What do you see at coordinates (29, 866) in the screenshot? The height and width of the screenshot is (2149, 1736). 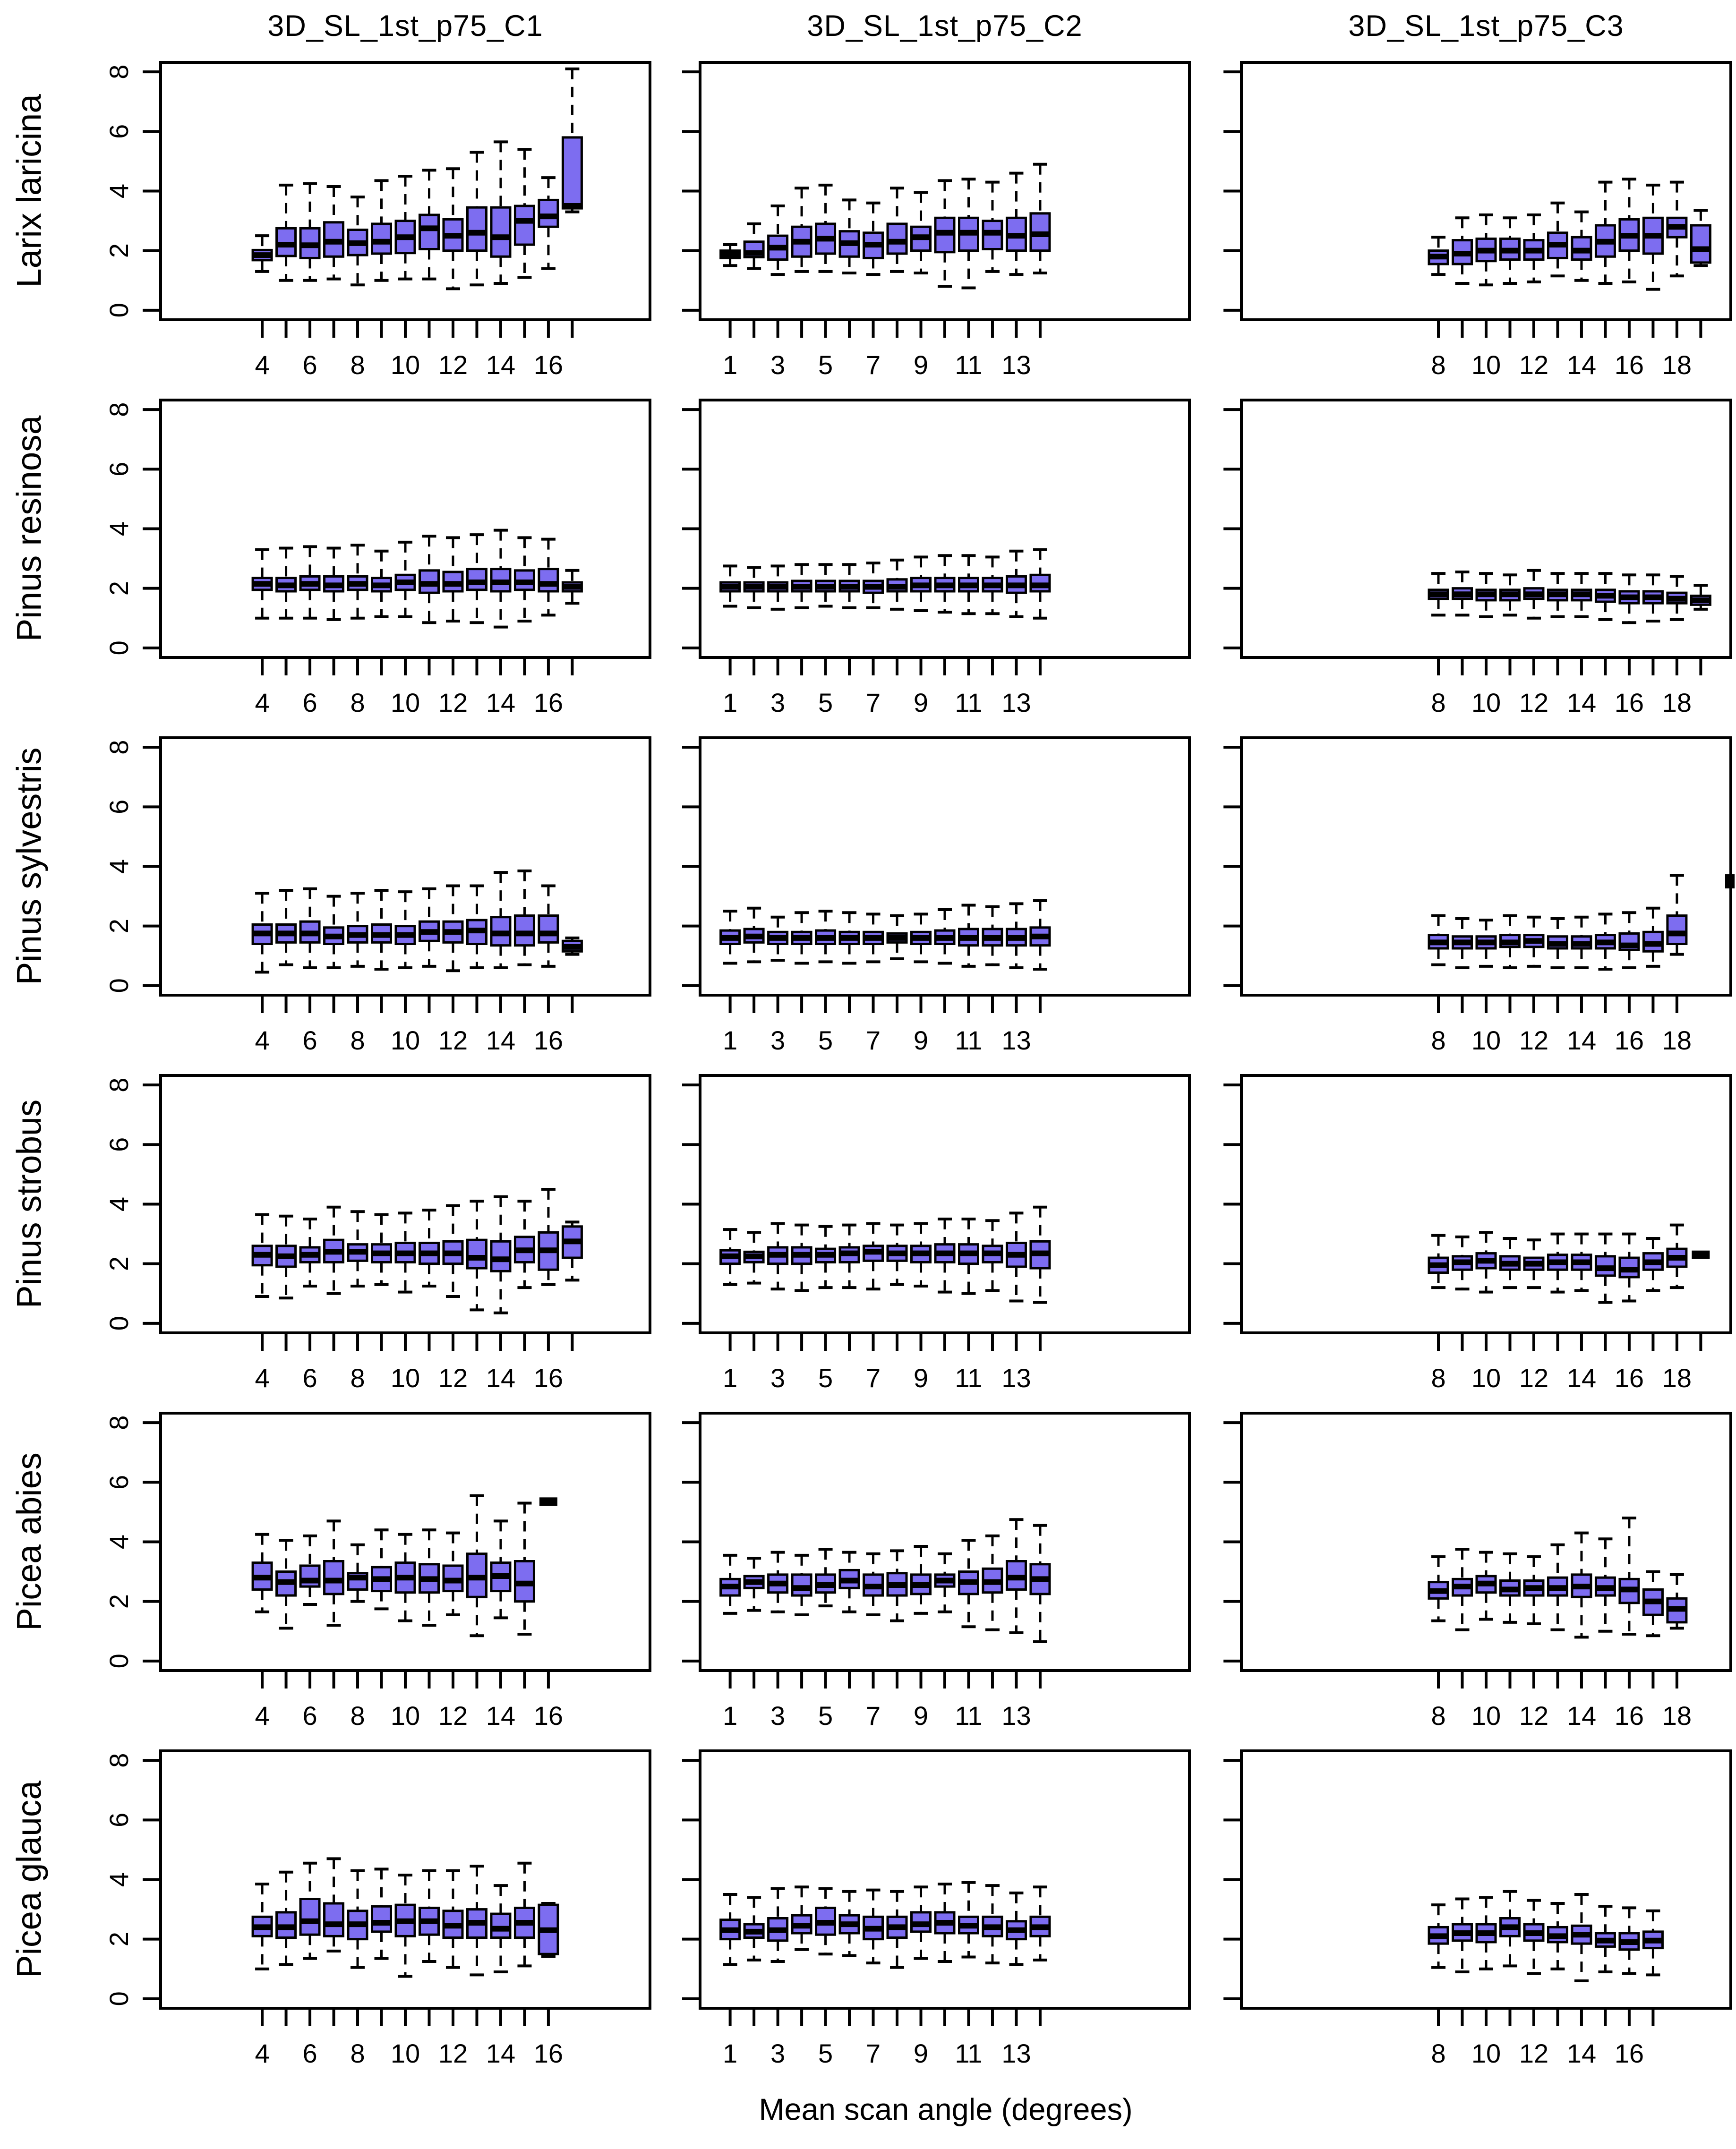 I see `row-label-pinus-sylvestris: Pinus sylvestris` at bounding box center [29, 866].